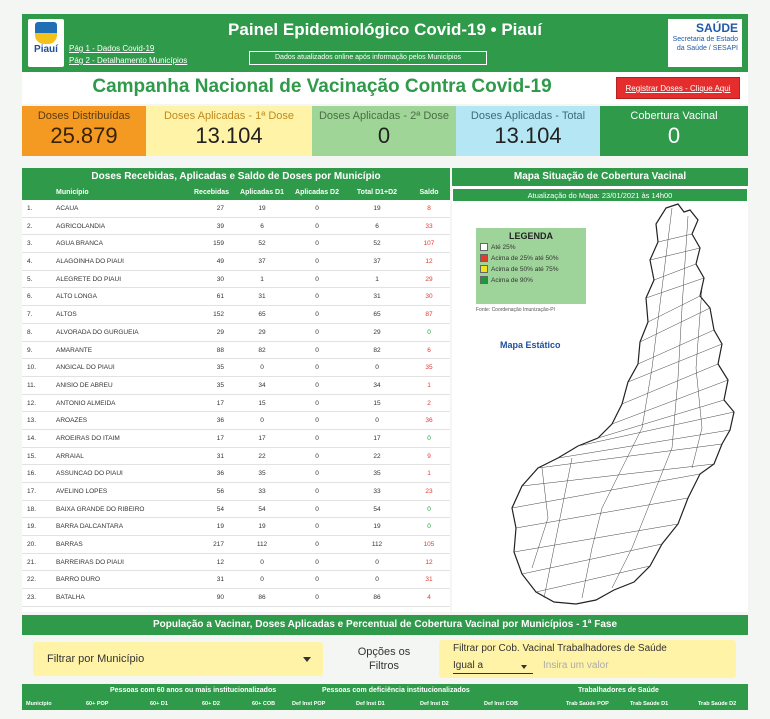 The width and height of the screenshot is (770, 719). Describe the element at coordinates (236, 280) in the screenshot. I see `table-row: 5. ALEGRETE DO PIAUI 30 1 0 1 29` at that location.